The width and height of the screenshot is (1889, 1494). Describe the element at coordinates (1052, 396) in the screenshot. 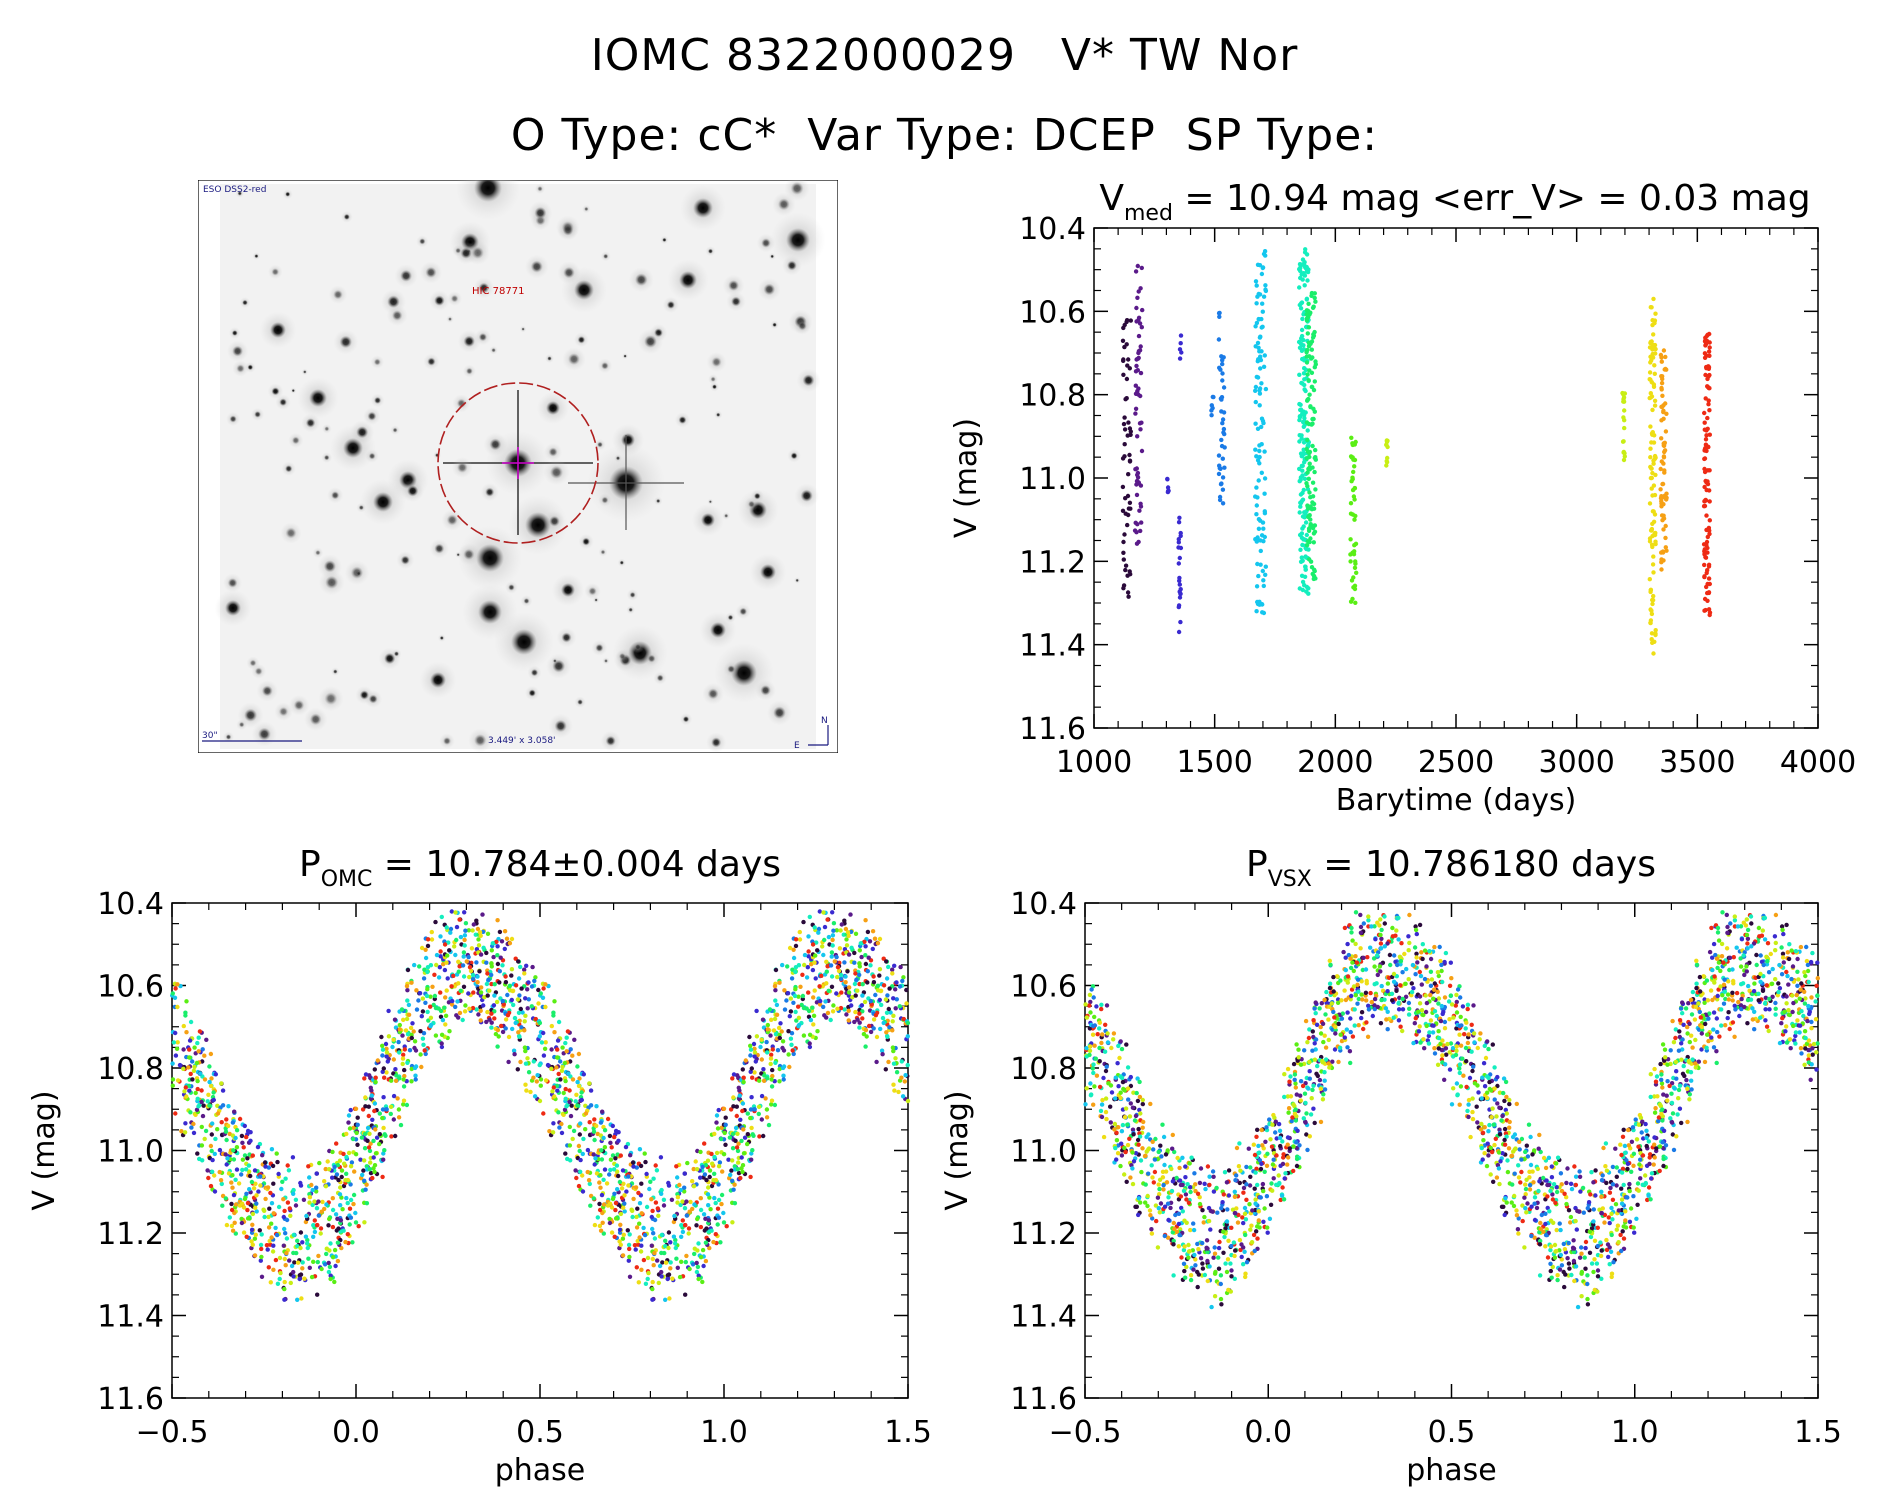

I see `lightcurve-ytick-label: 10.8` at that location.